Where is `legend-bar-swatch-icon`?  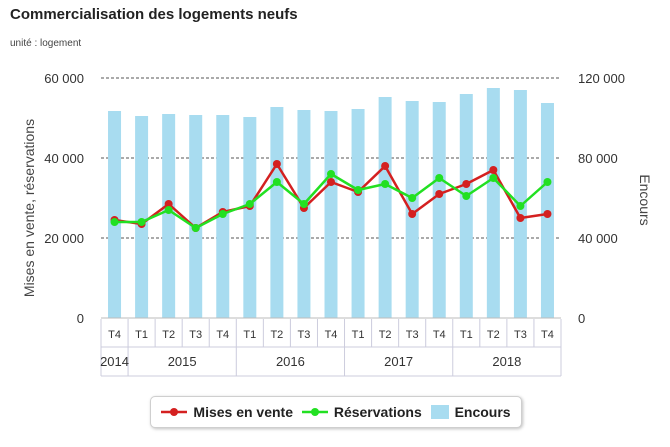 legend-bar-swatch-icon is located at coordinates (439, 412).